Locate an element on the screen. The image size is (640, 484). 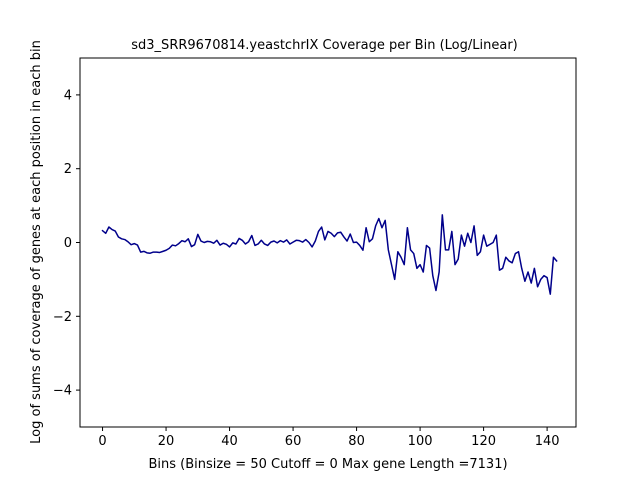
series-line is located at coordinates (329, 254).